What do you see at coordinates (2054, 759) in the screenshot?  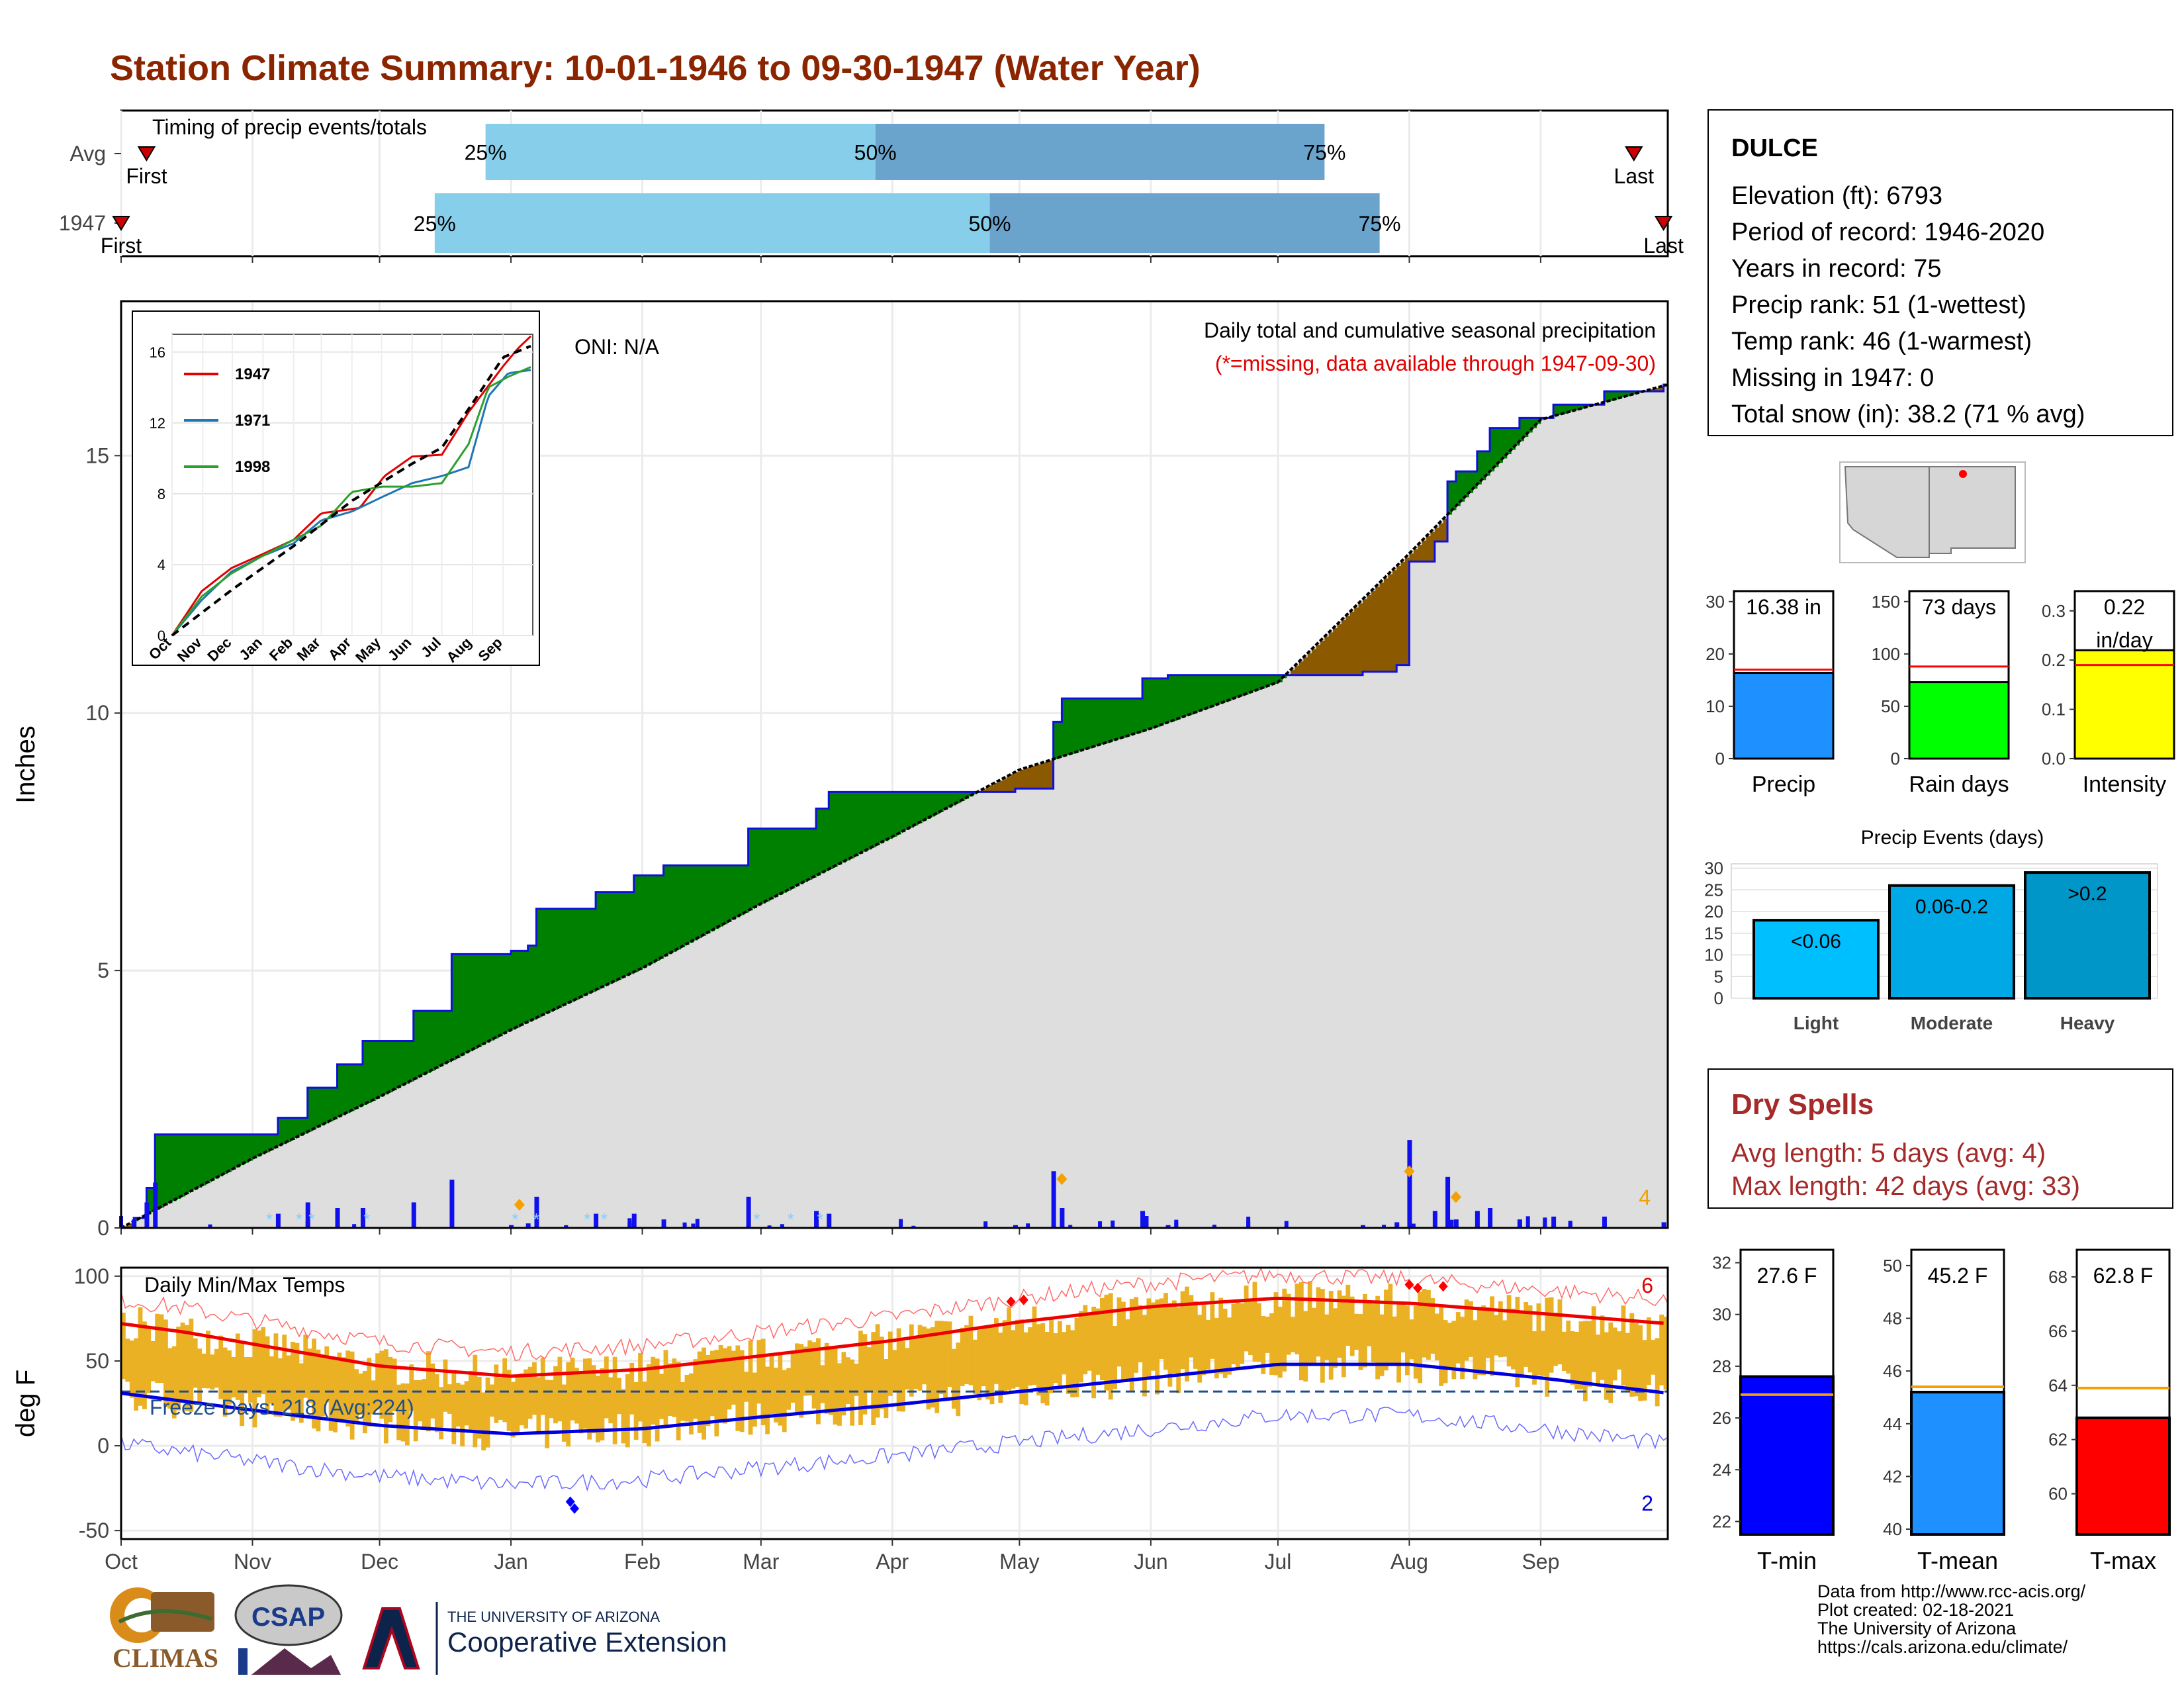 I see `summary-ytick-label: 0.0` at bounding box center [2054, 759].